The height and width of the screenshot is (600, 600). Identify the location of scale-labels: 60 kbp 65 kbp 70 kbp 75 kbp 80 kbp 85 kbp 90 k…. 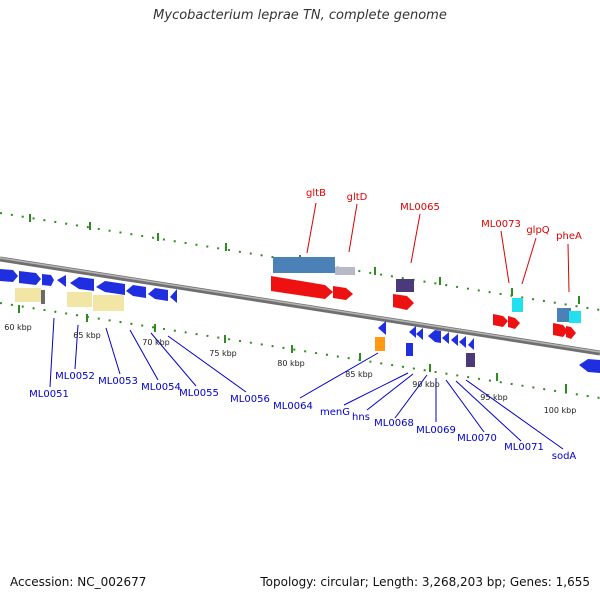
(290, 369).